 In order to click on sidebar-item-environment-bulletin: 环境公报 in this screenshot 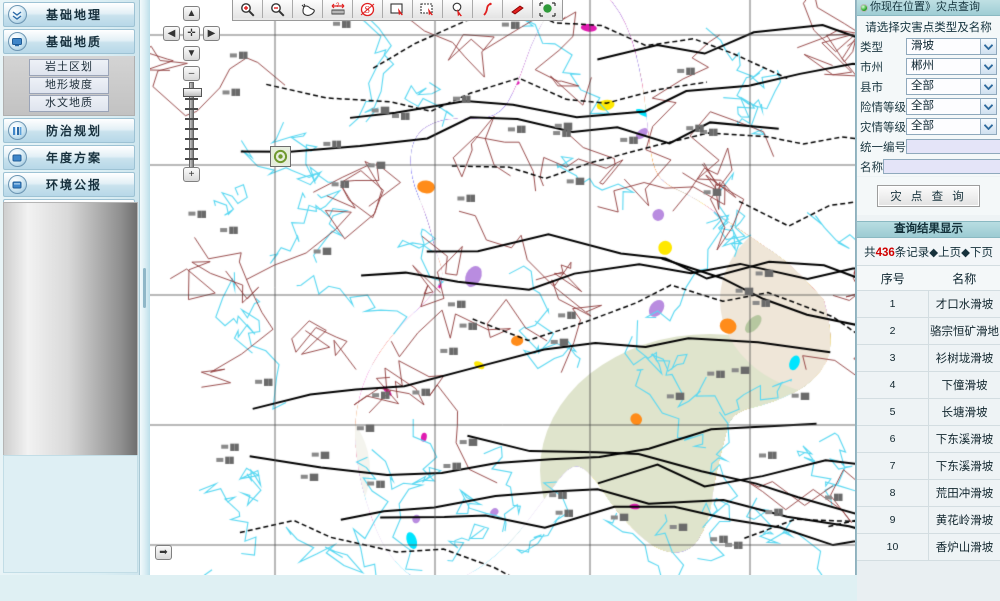, I will do `click(69, 184)`.